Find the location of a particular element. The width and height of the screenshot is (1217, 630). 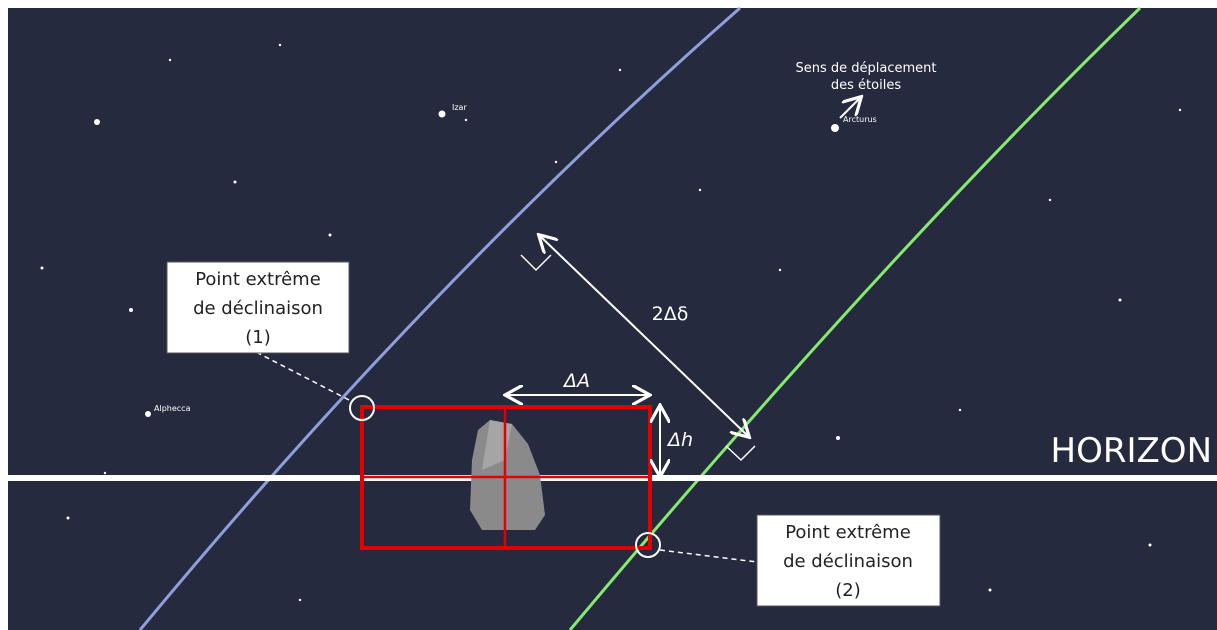

box-2-text: Point extrême is located at coordinates (848, 532).